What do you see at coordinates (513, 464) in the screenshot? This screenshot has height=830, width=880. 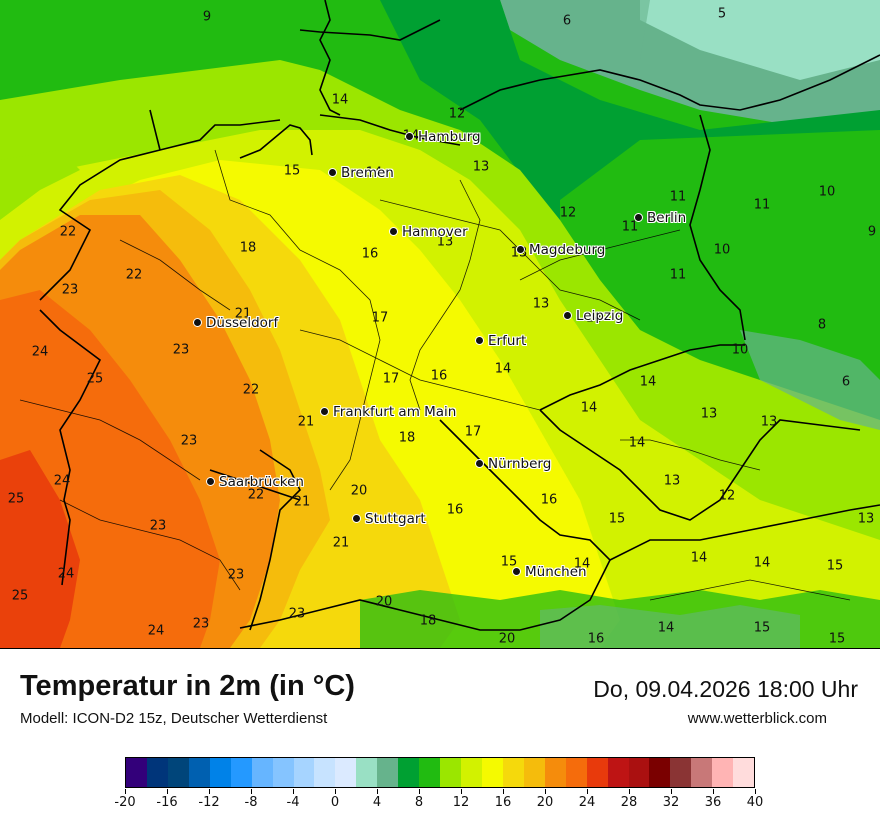 I see `city-marker: Nürnberg` at bounding box center [513, 464].